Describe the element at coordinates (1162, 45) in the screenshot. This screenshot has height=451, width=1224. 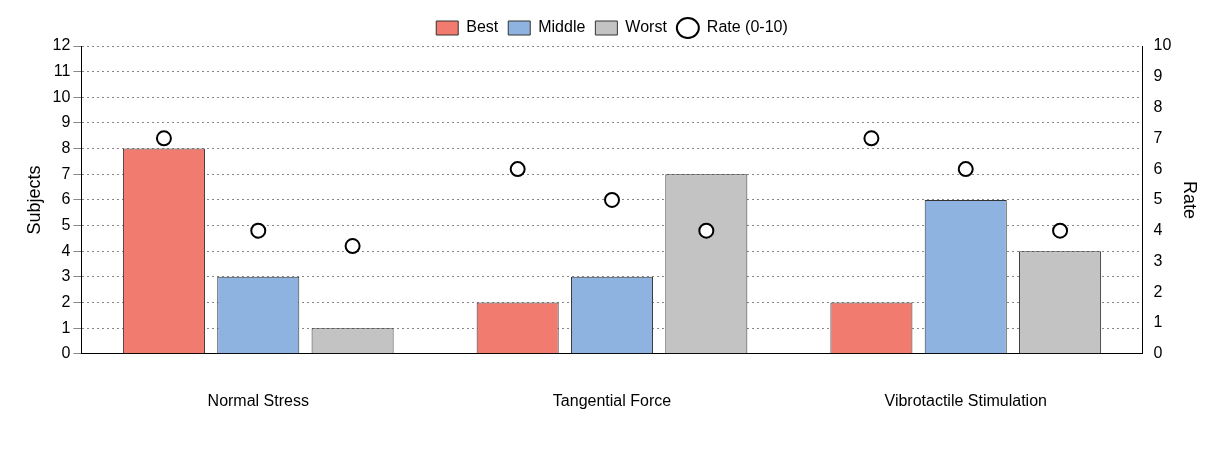
I see `y2-tick-label: 10` at that location.